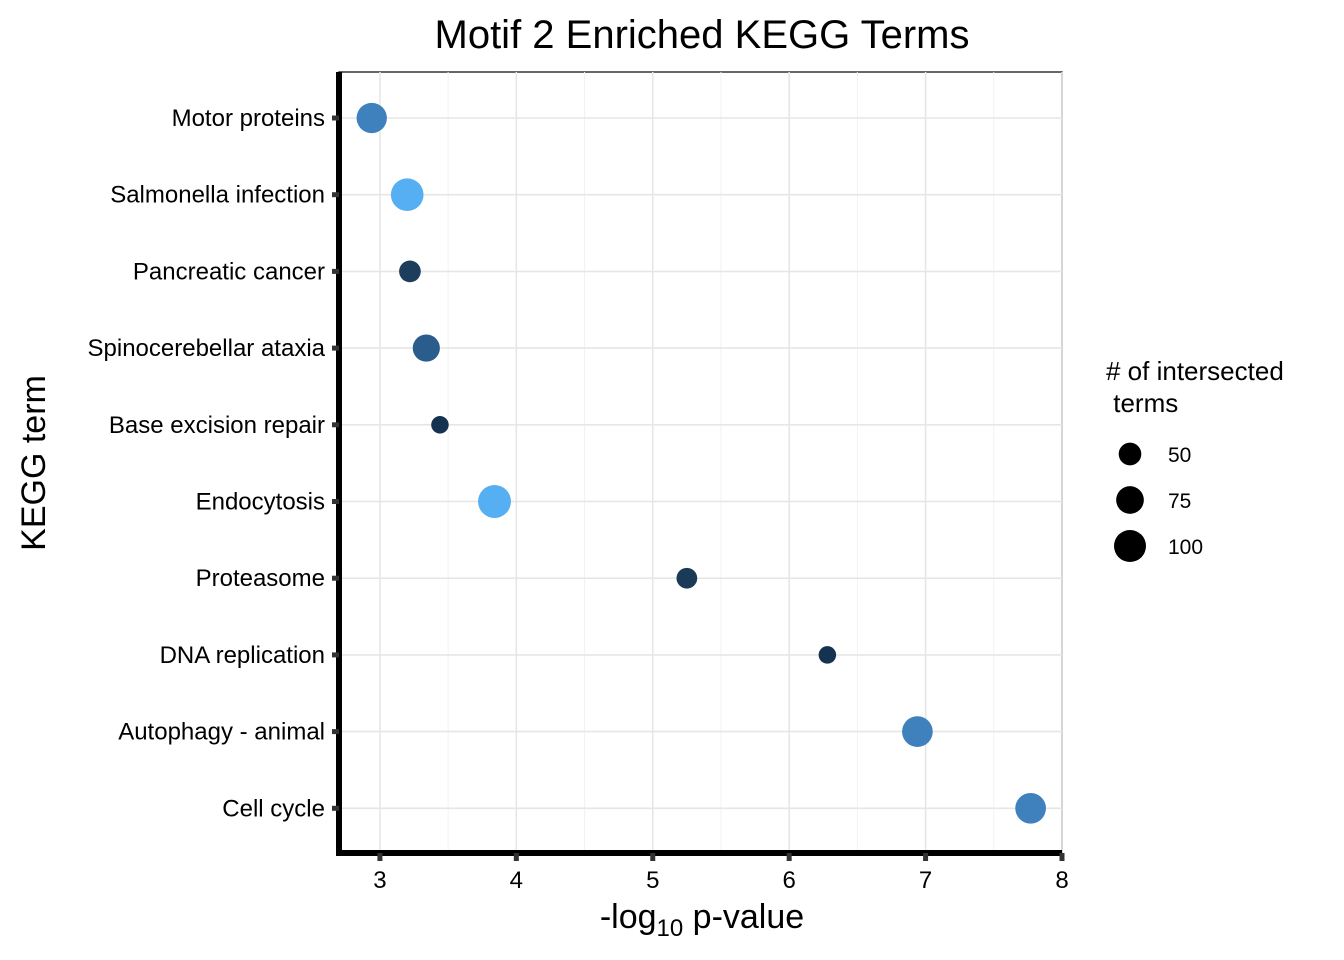 Image resolution: width=1344 pixels, height=960 pixels. What do you see at coordinates (207, 348) in the screenshot?
I see `y-tick-label: Spinocerebellar ataxia` at bounding box center [207, 348].